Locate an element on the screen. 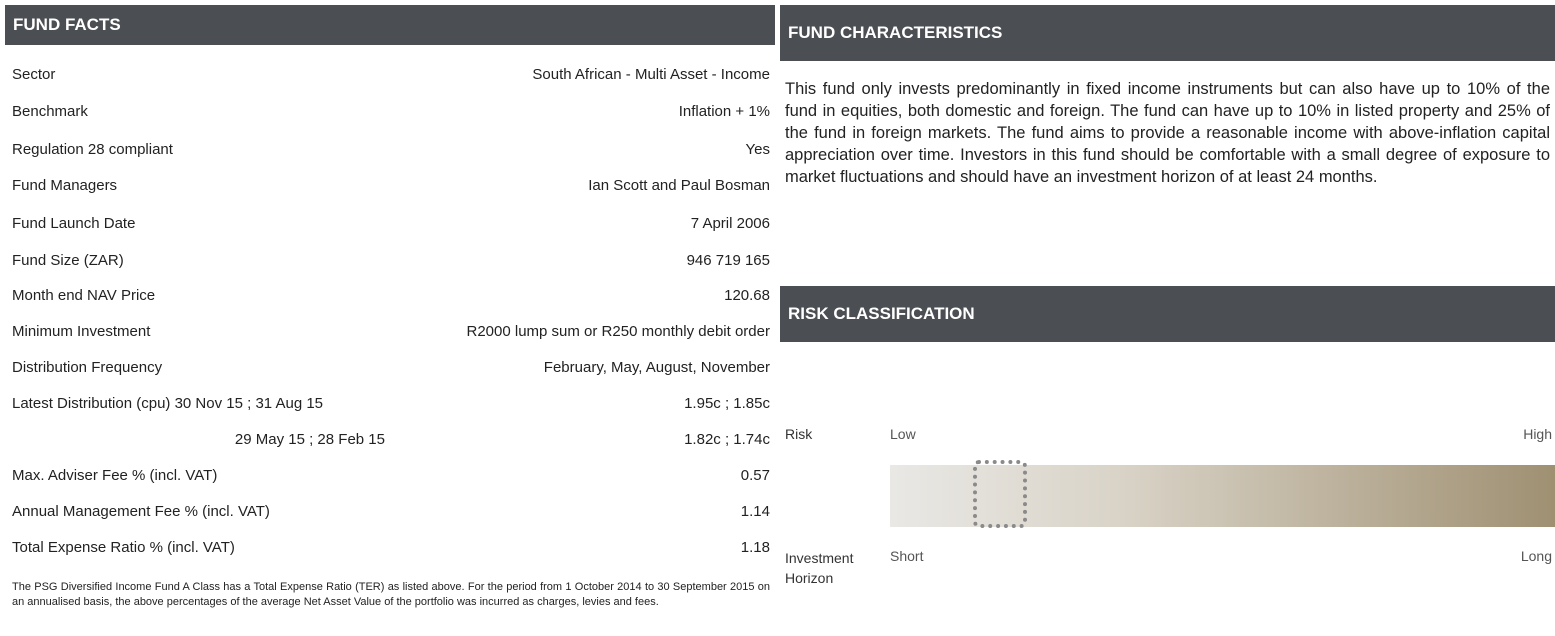 Image resolution: width=1555 pixels, height=636 pixels. section-header: FUND FACTS is located at coordinates (390, 25).